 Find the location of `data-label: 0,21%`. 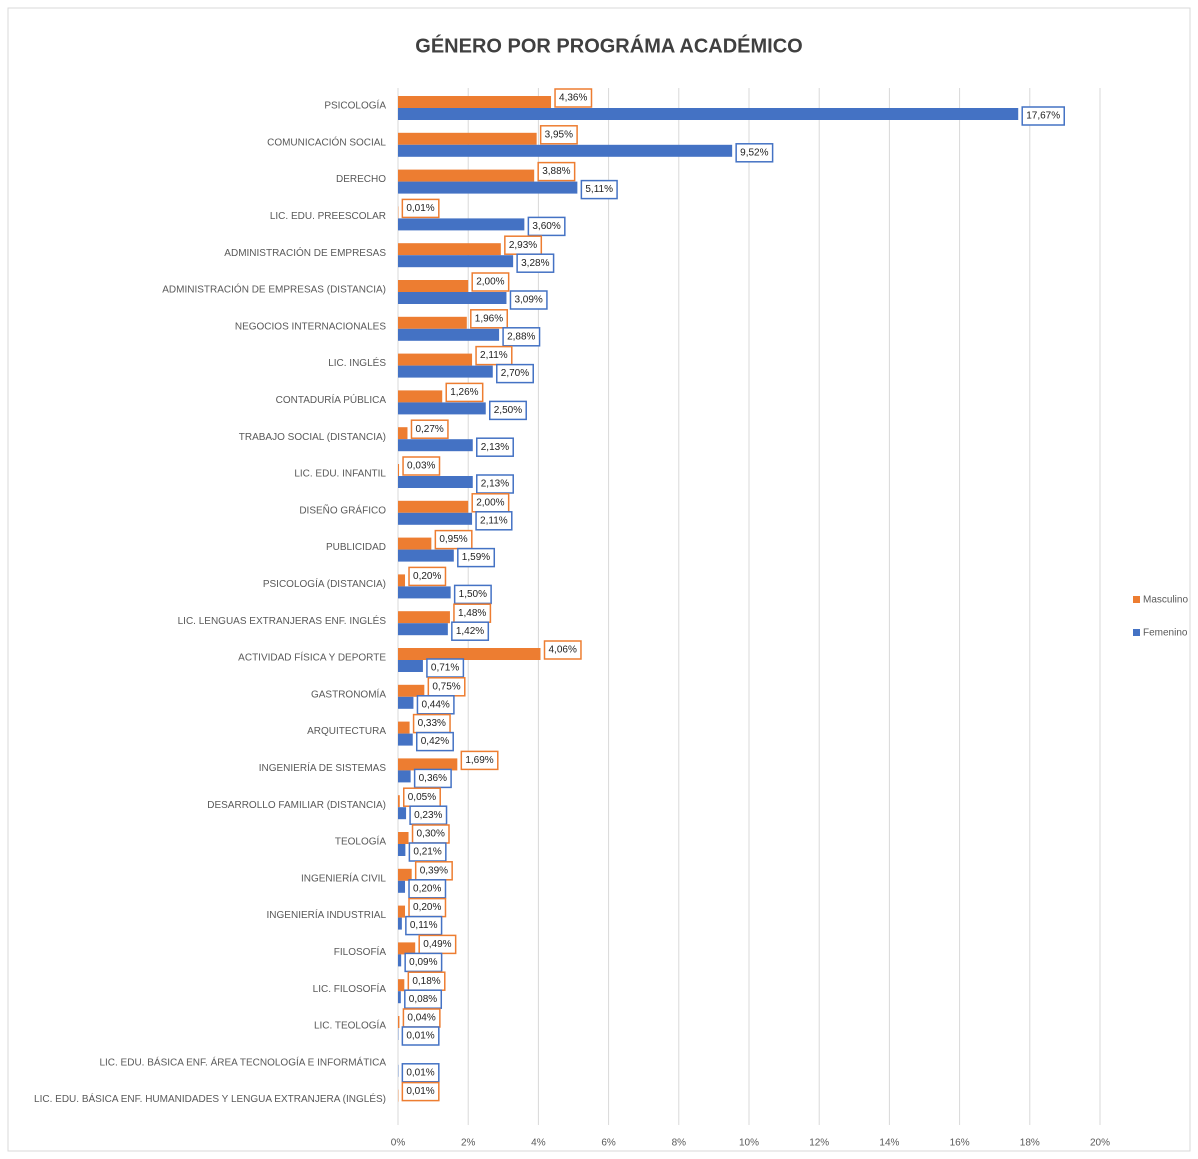

data-label: 0,21% is located at coordinates (427, 852).